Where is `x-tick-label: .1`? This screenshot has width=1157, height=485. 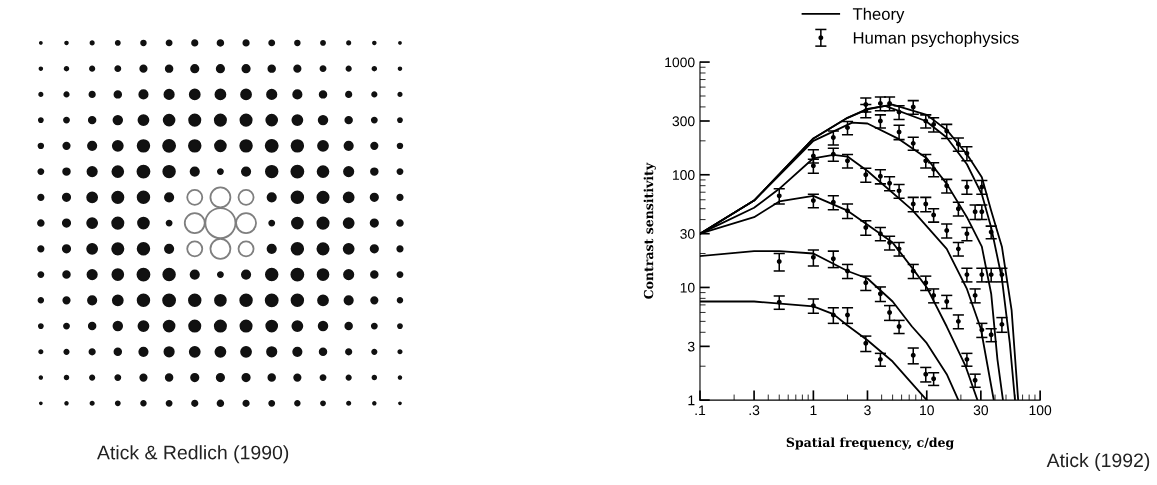 x-tick-label: .1 is located at coordinates (700, 410).